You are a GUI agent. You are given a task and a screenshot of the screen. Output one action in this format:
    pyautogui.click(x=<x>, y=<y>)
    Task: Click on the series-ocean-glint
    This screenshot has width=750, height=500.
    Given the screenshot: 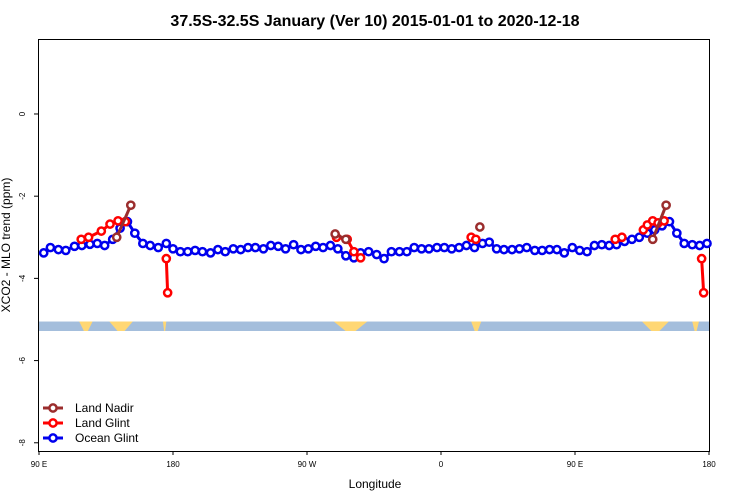 What is the action you would take?
    pyautogui.click(x=375, y=240)
    